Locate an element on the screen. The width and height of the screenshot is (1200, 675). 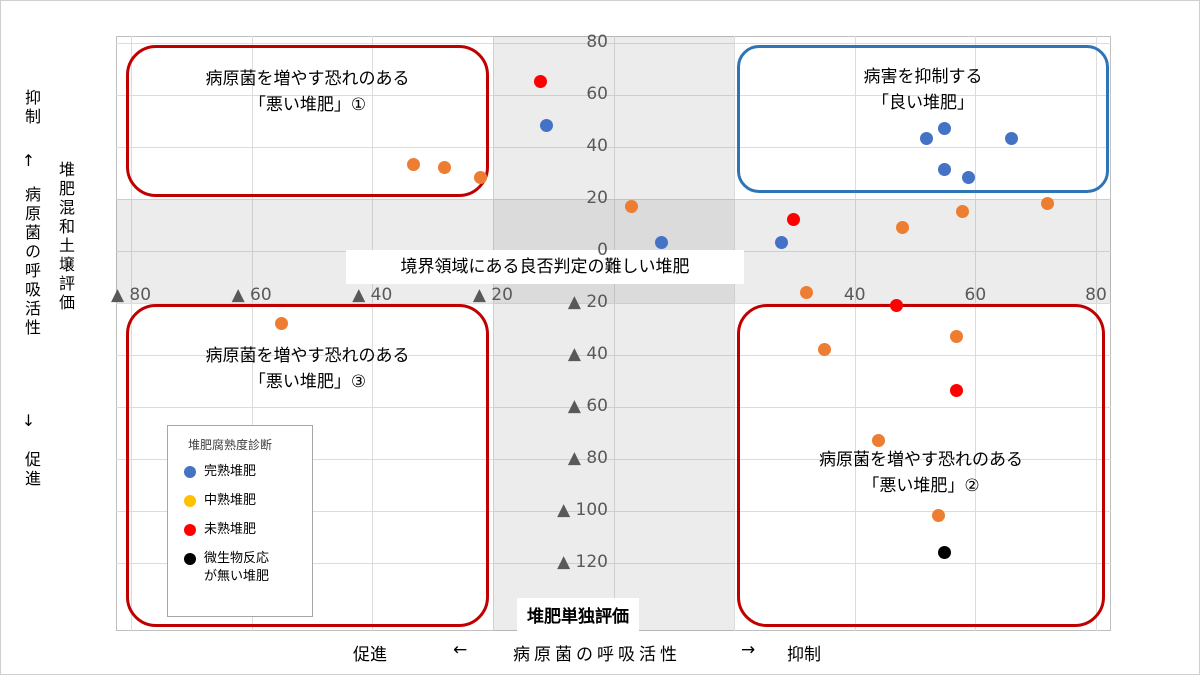
legend-title: 堆肥腐熟度診断 is located at coordinates (230, 445).